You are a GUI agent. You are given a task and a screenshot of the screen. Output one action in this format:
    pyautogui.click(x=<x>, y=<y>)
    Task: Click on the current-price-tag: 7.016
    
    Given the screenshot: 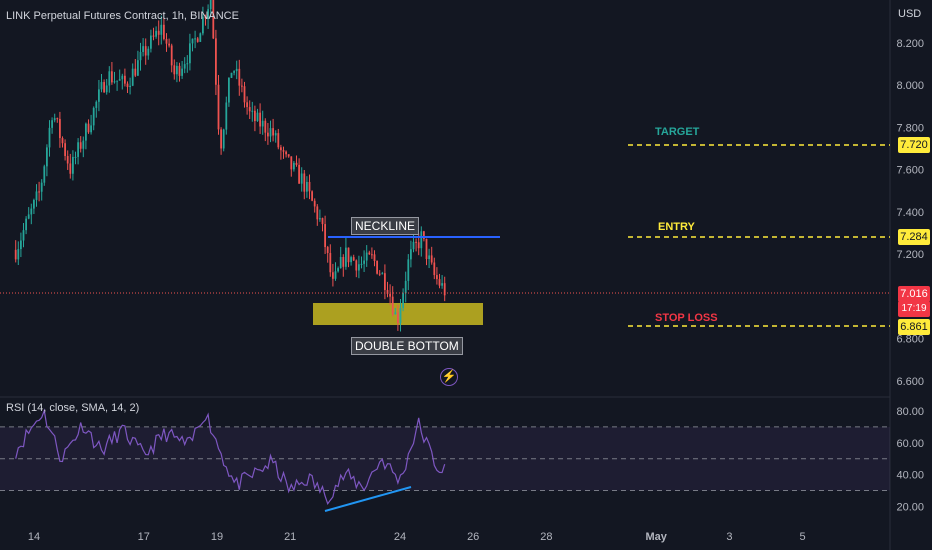 What is the action you would take?
    pyautogui.click(x=914, y=294)
    